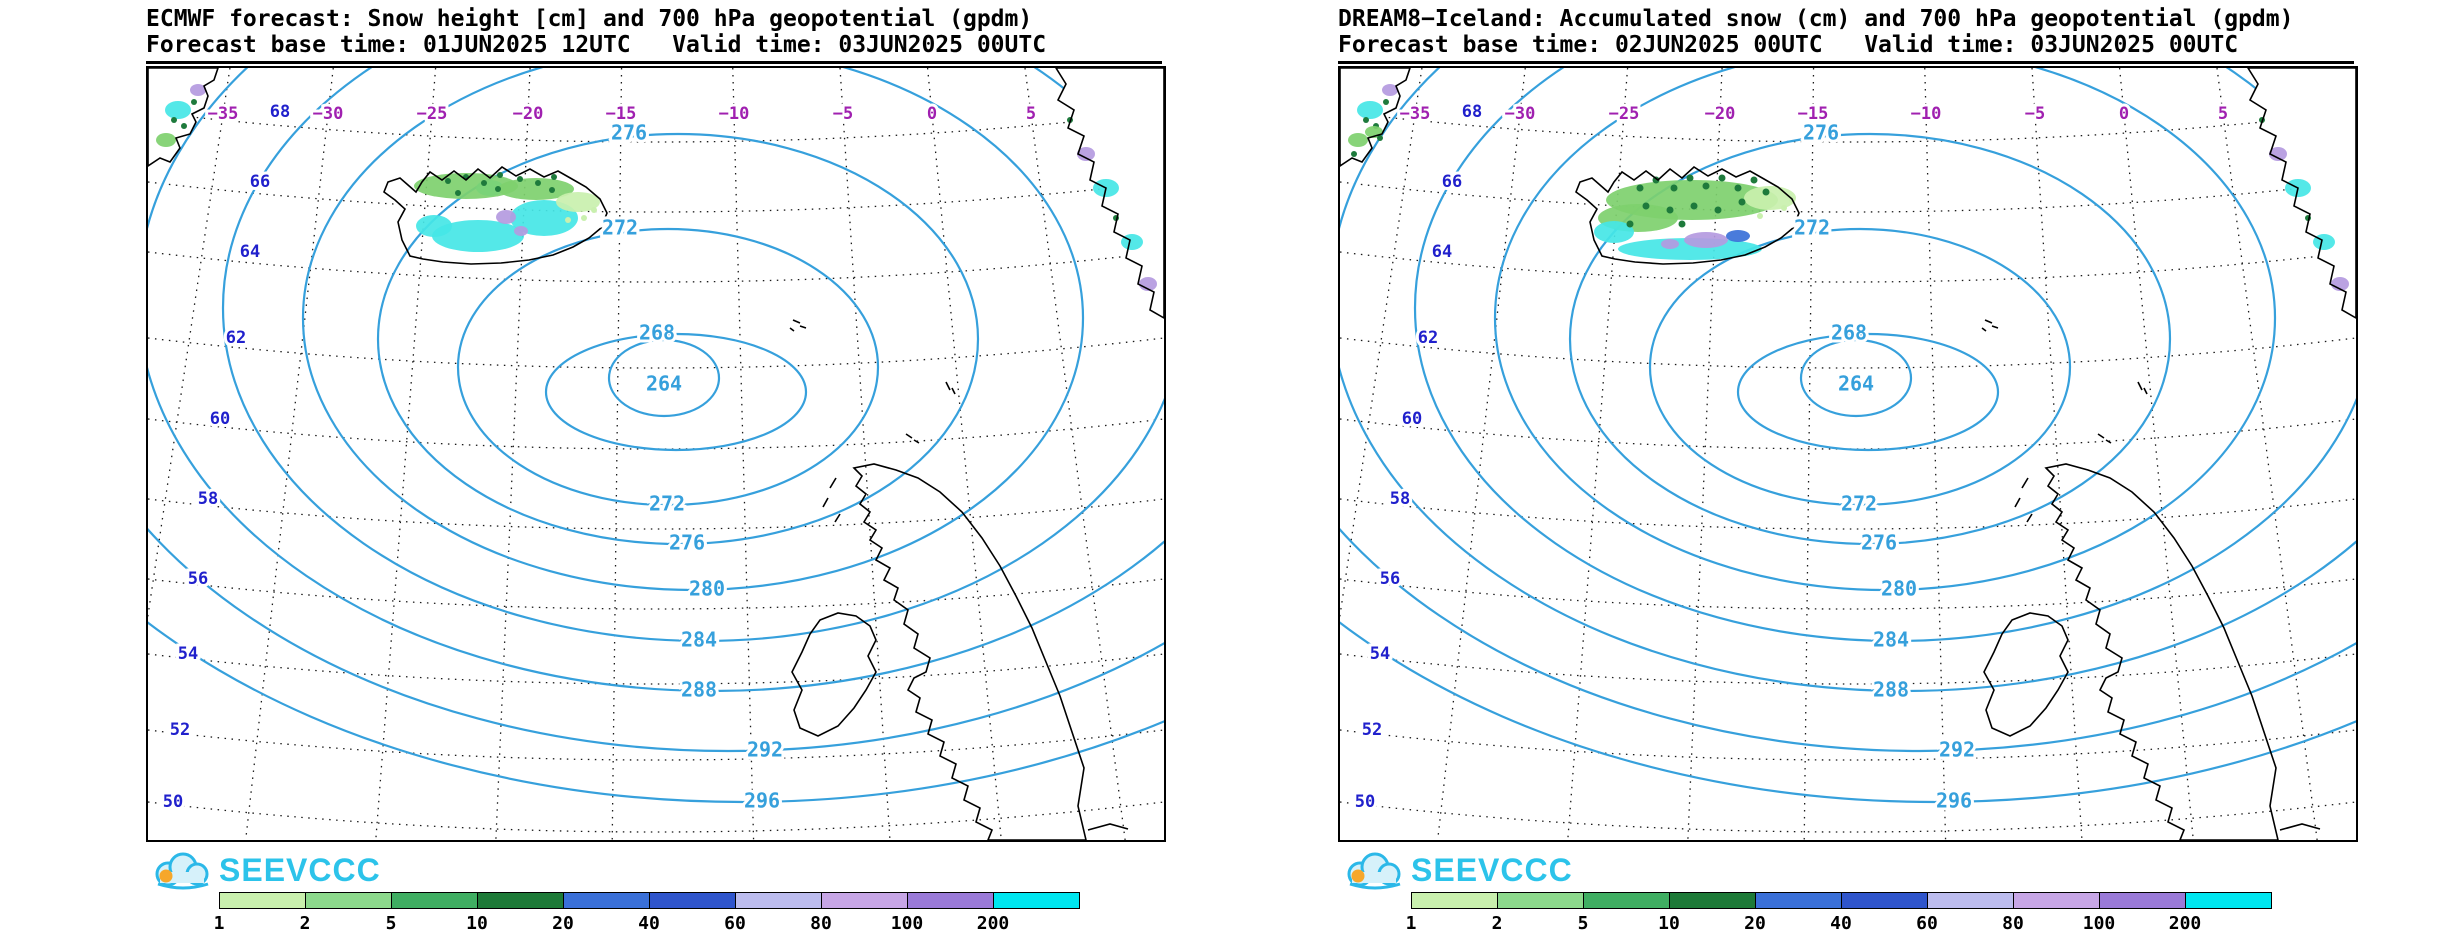 The height and width of the screenshot is (934, 2449). I want to click on legend-tick-label: 80, so click(821, 923).